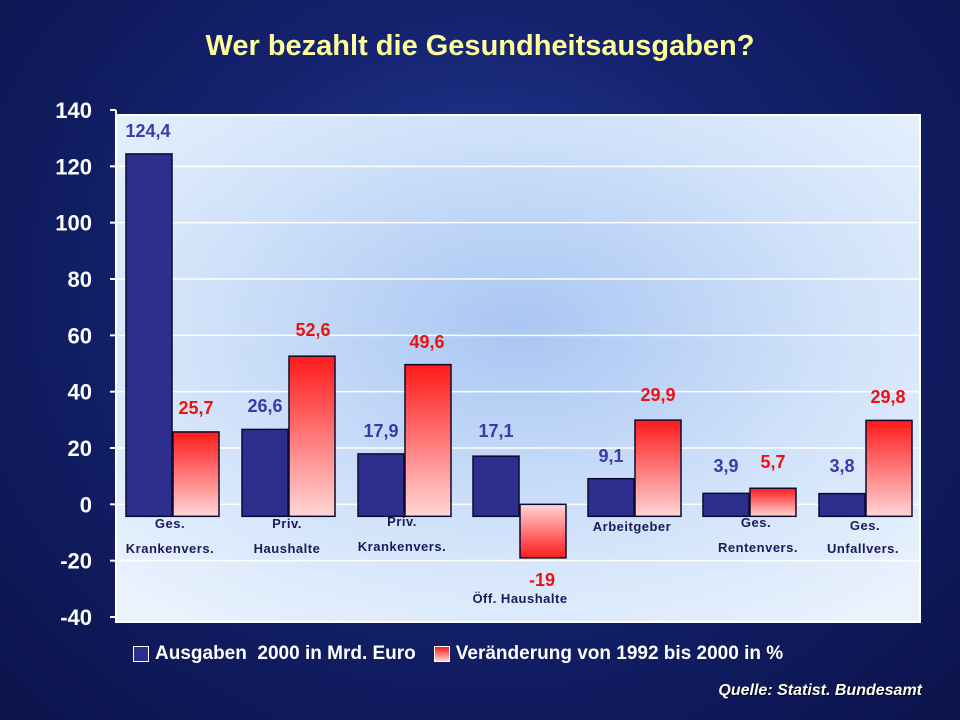  Describe the element at coordinates (441, 654) in the screenshot. I see `legend-swatch-veraenderung` at that location.